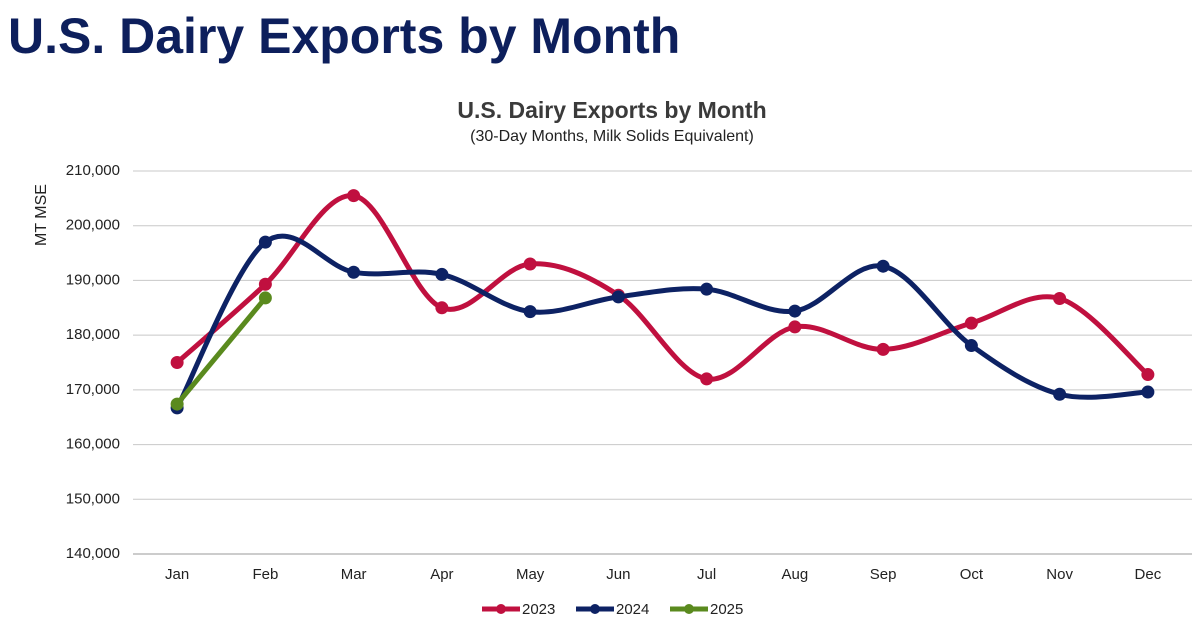 The height and width of the screenshot is (625, 1192). Describe the element at coordinates (726, 609) in the screenshot. I see `legend-label: 2025` at that location.